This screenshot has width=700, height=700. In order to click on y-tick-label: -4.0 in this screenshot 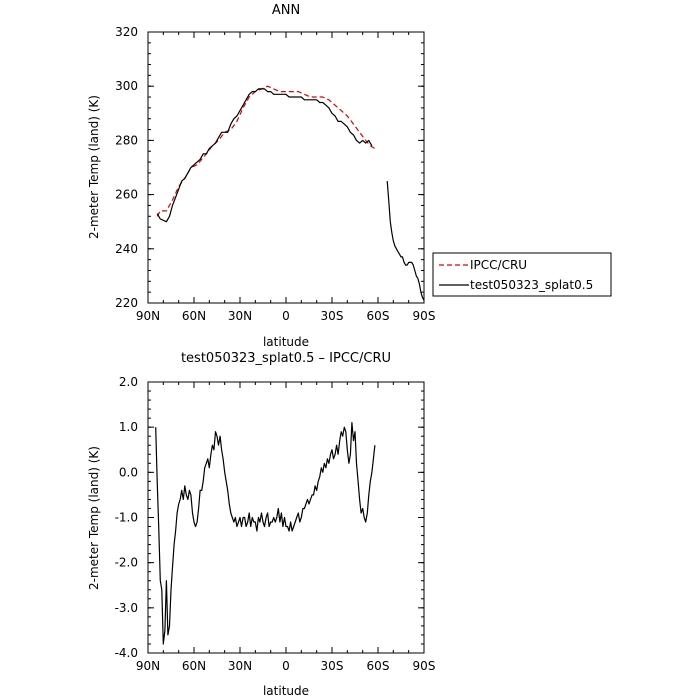, I will do `click(126, 653)`.